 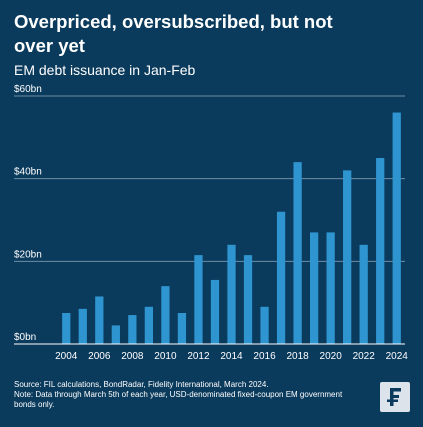 I want to click on bar-2023, so click(x=380, y=251).